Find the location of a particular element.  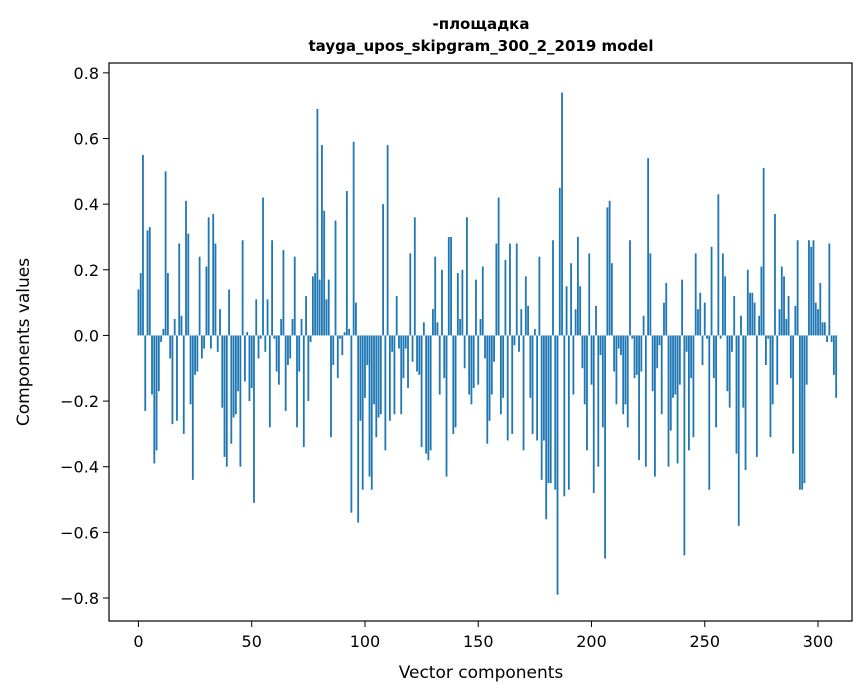

y-tick-label: 0.4 is located at coordinates (86, 204).